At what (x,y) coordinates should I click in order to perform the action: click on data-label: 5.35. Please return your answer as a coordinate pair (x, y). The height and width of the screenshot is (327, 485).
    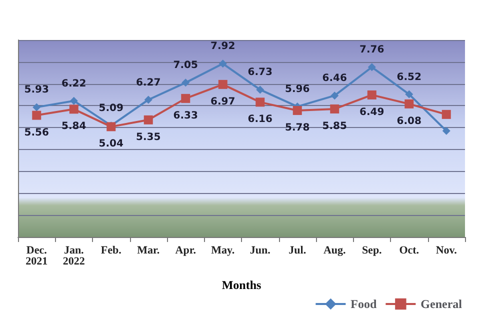
    Looking at the image, I should click on (148, 137).